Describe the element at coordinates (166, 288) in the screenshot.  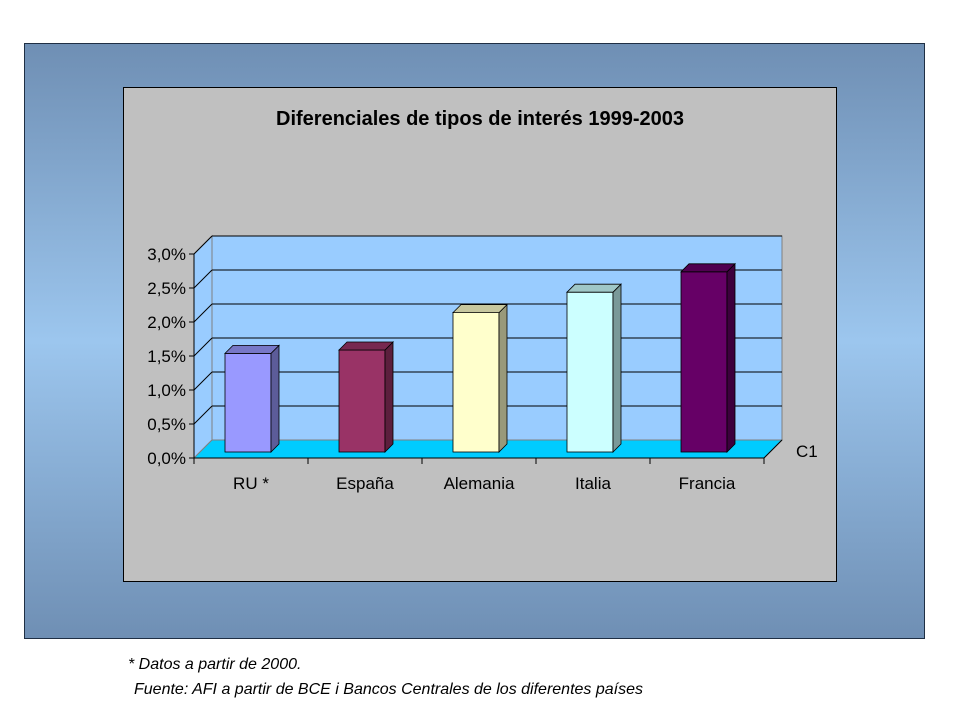
I see `y-tick-label: 2,5%` at that location.